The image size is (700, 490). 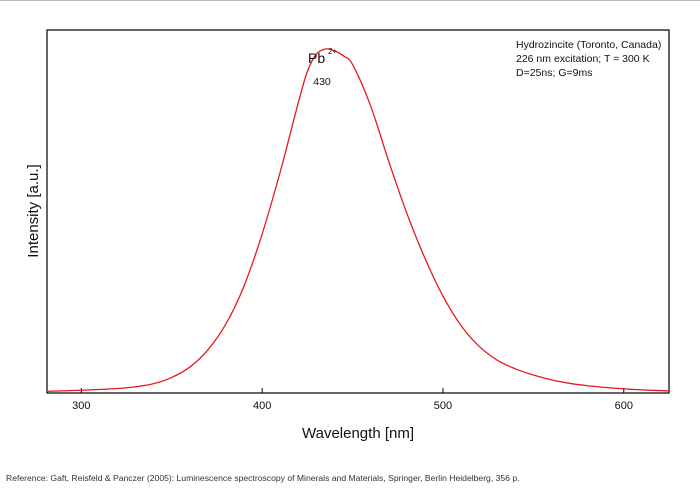 What do you see at coordinates (322, 82) in the screenshot?
I see `peak-wavelength-label: 430` at bounding box center [322, 82].